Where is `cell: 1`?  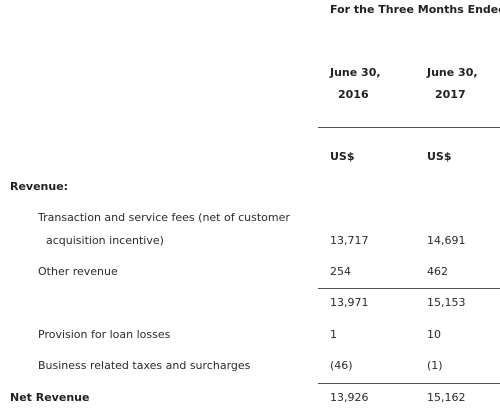
cell: 1 is located at coordinates (333, 334).